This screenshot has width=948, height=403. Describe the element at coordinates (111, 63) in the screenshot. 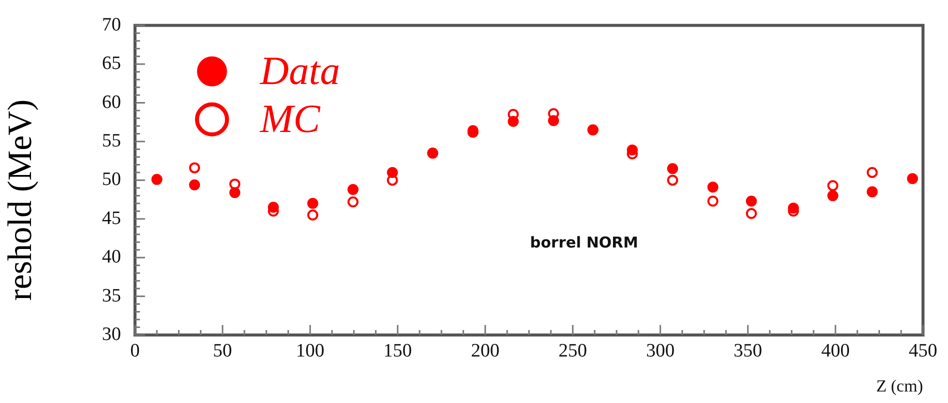

I see `y-tick-label: 65` at that location.